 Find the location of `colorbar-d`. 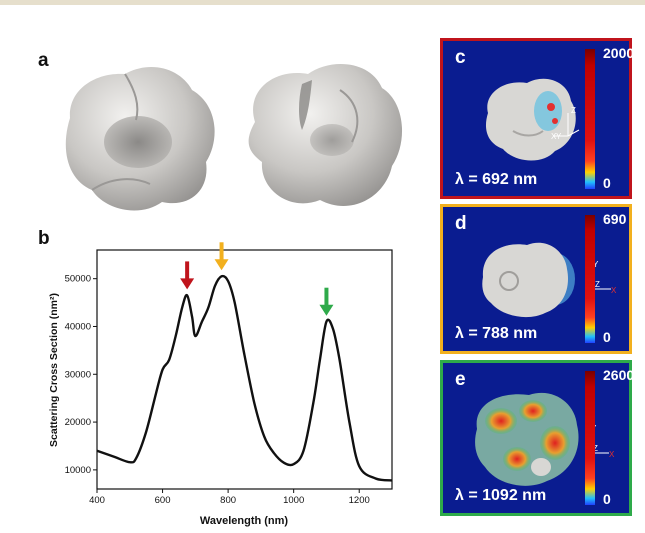

colorbar-d is located at coordinates (590, 279).